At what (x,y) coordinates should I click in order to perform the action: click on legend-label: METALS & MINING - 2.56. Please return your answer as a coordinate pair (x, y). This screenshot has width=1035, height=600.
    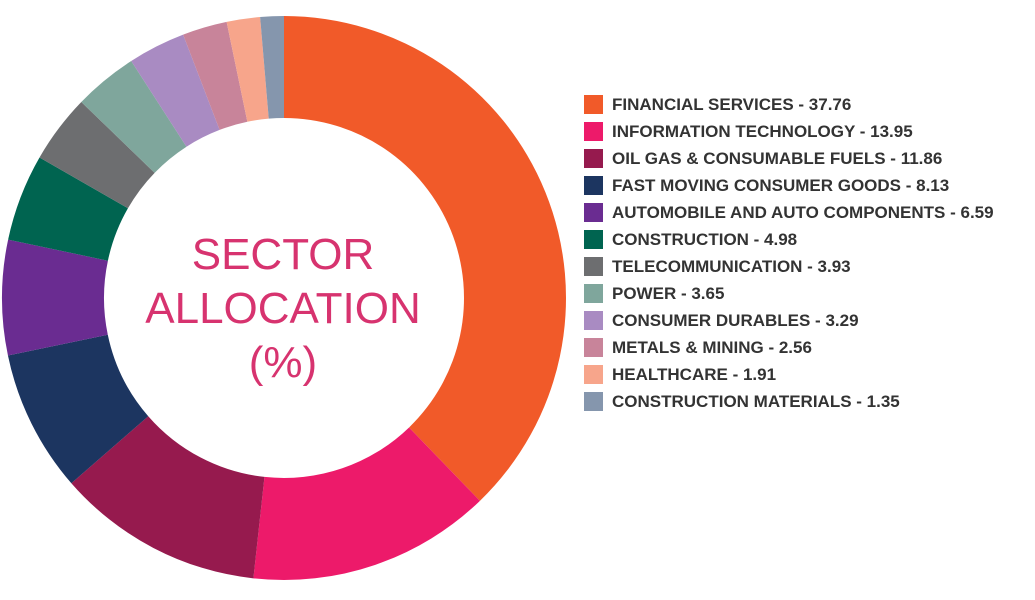
    Looking at the image, I should click on (712, 347).